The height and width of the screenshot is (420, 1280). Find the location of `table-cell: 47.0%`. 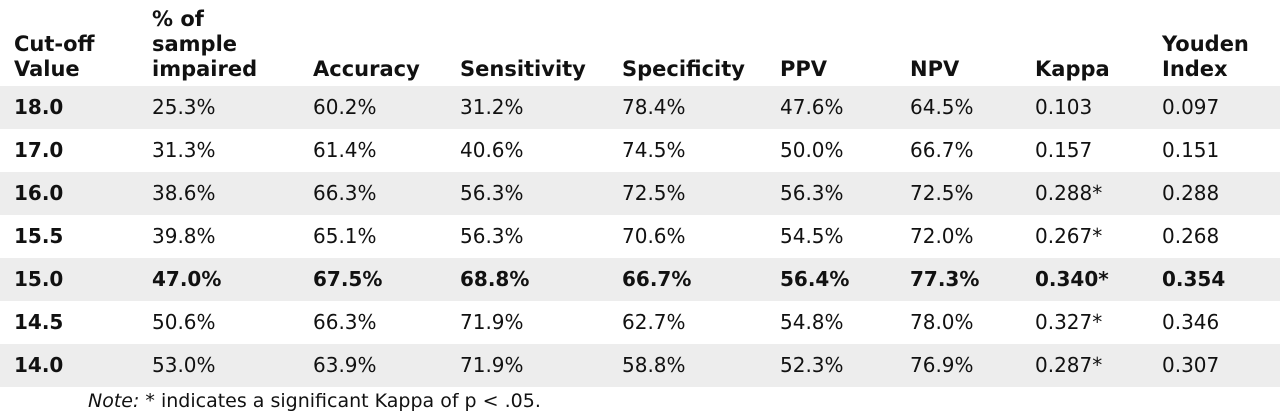

table-cell: 47.0% is located at coordinates (187, 279).